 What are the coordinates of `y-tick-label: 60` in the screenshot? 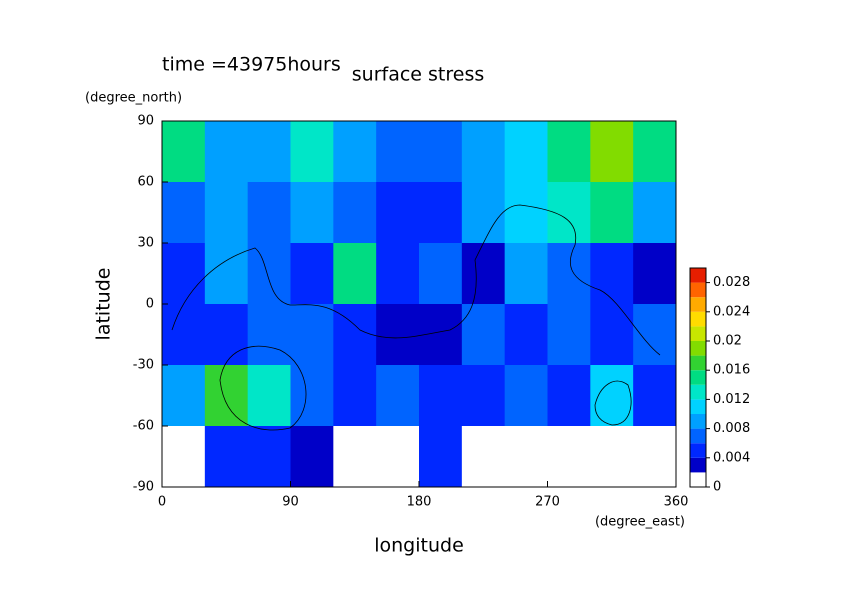 It's located at (145, 182).